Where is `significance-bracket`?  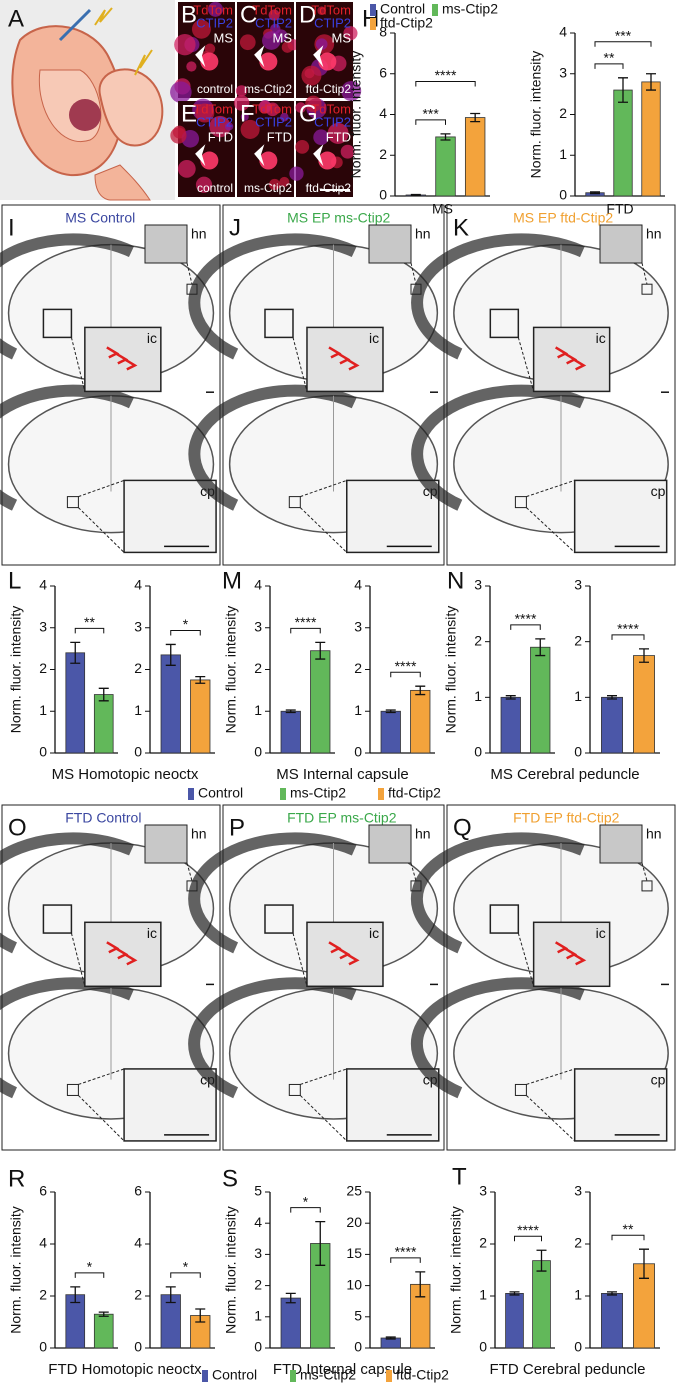 significance-bracket is located at coordinates (430, 122).